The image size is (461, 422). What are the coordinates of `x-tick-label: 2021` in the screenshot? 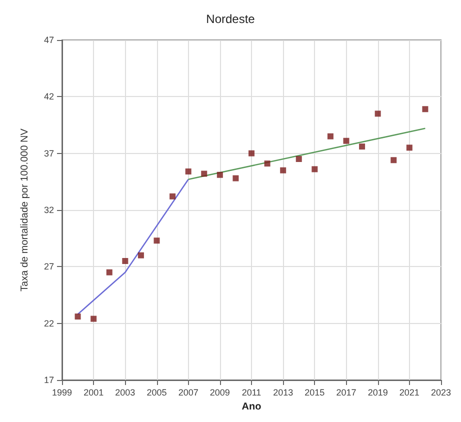 It's located at (409, 393).